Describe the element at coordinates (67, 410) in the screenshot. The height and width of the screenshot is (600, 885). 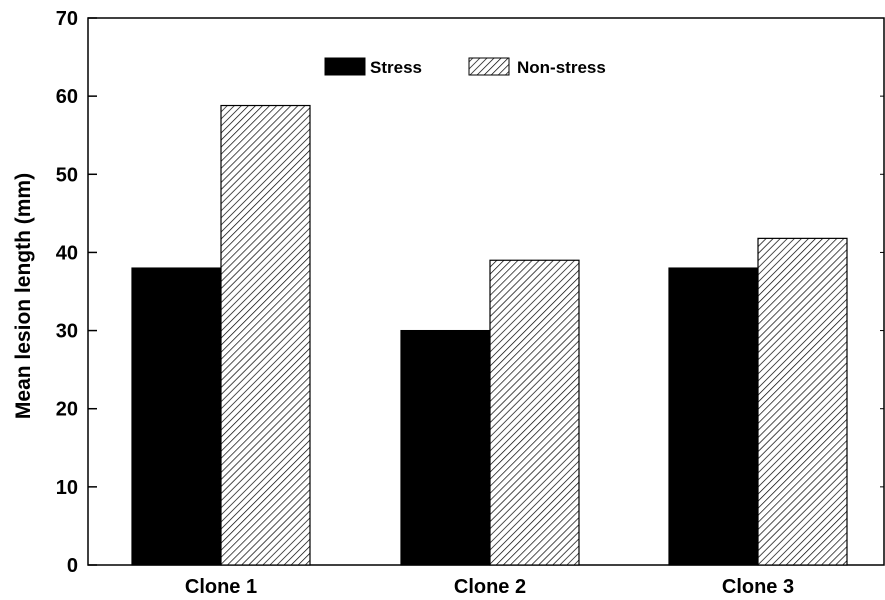
I see `y-tick-label-2: 20` at that location.